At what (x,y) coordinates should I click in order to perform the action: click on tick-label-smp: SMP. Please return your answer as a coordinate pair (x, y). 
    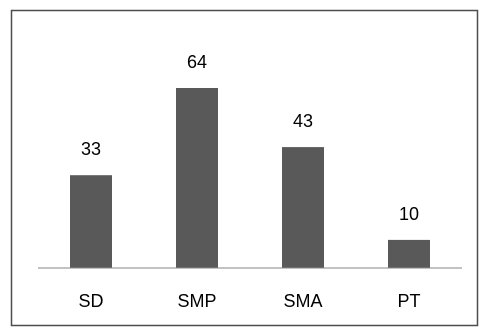
    Looking at the image, I should click on (196, 301).